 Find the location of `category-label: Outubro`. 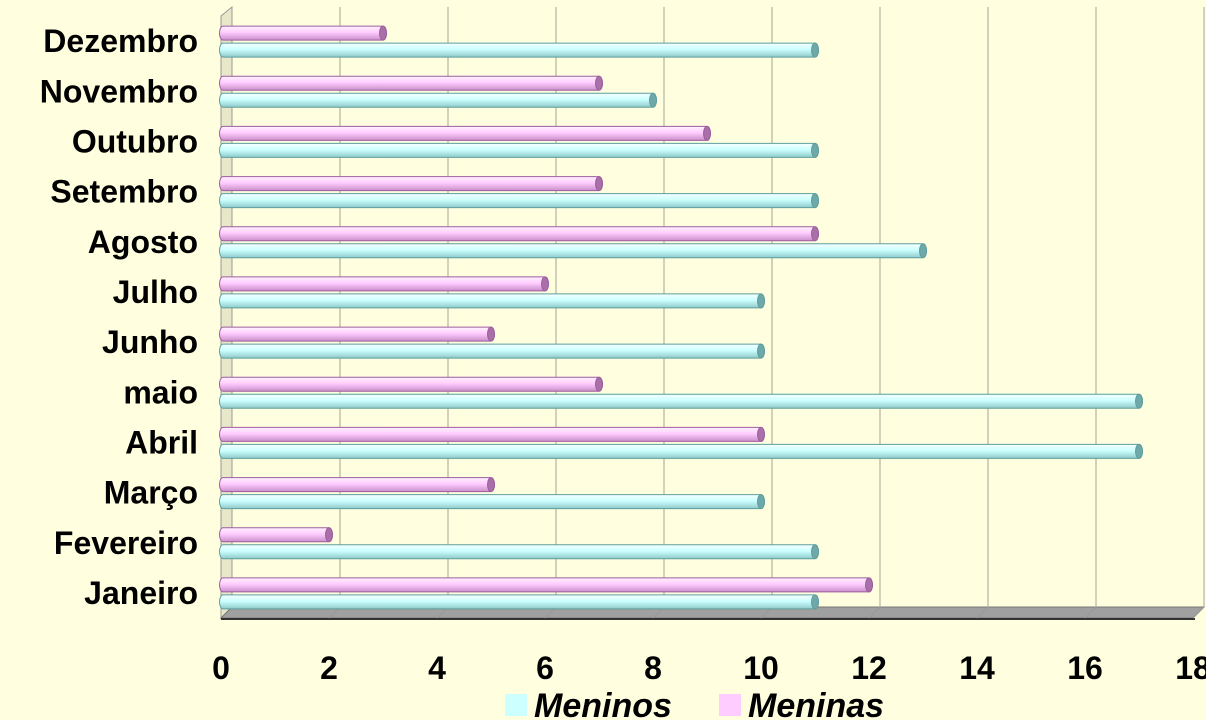

category-label: Outubro is located at coordinates (135, 141).